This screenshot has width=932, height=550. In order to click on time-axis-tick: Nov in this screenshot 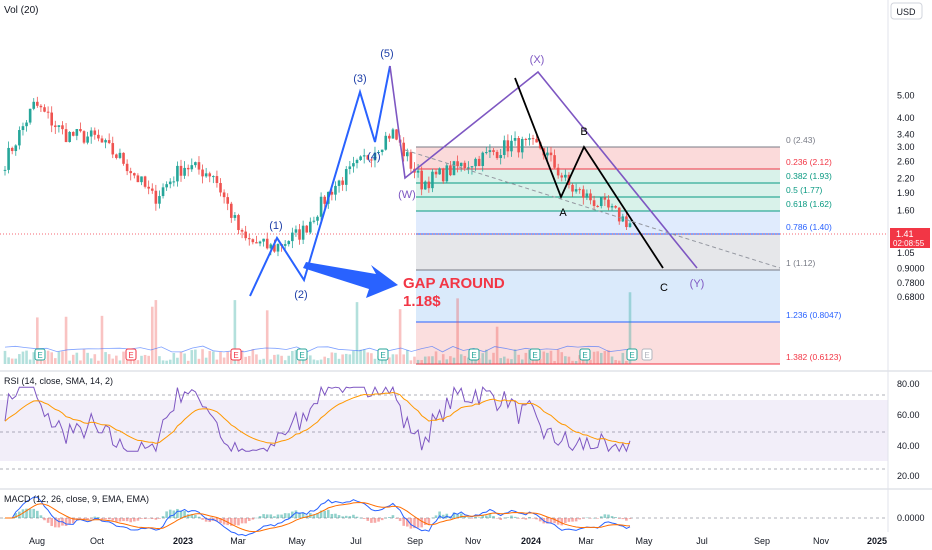, I will do `click(473, 541)`.